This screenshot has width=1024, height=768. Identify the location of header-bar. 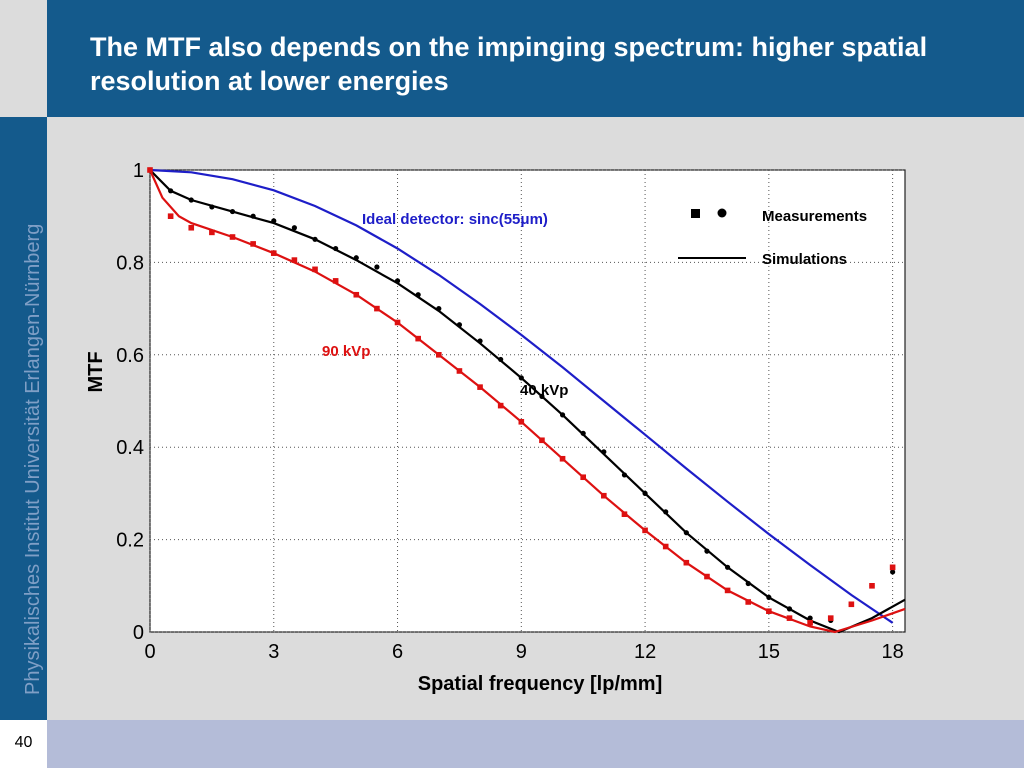
(535, 58).